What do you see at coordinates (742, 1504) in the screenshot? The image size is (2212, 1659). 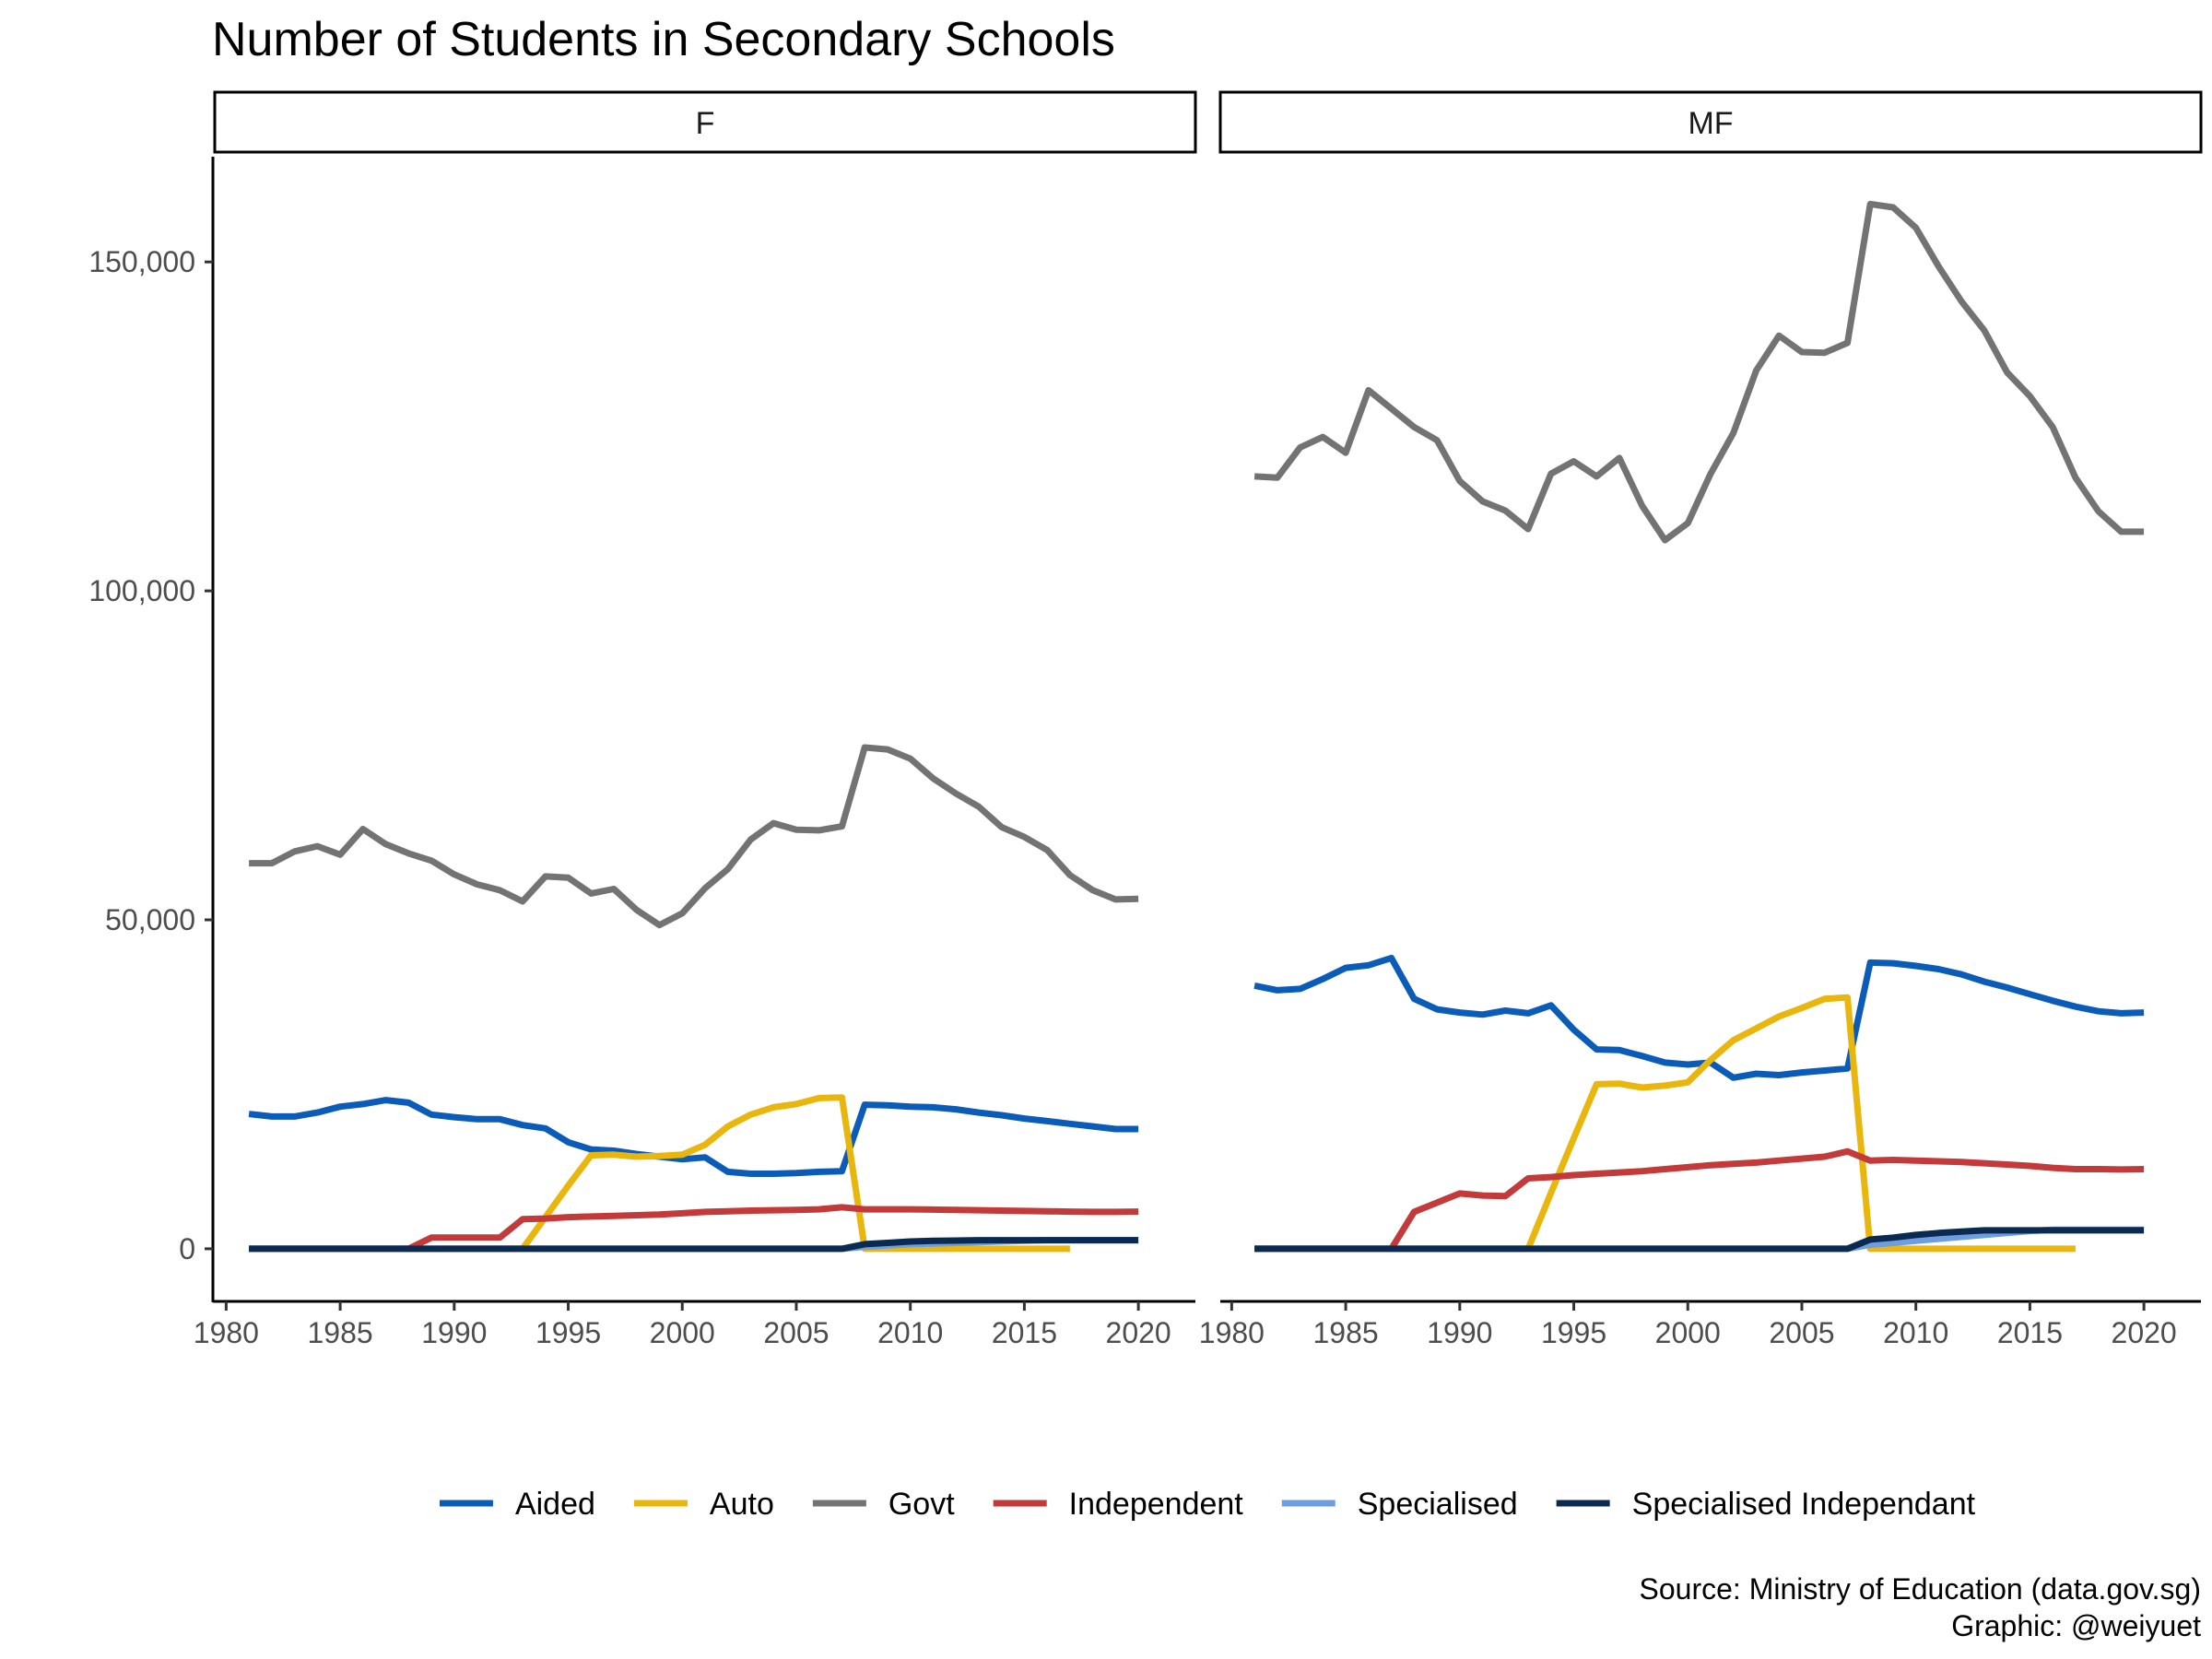 I see `legend-label-auto: Auto` at bounding box center [742, 1504].